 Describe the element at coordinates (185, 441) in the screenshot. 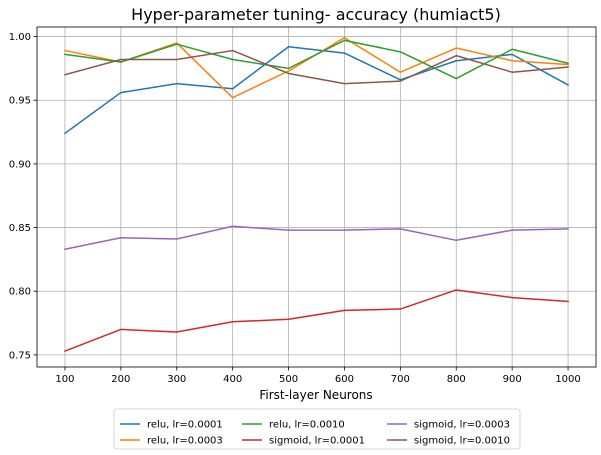

I see `legend-label-2: relu, lr=0.0003` at that location.